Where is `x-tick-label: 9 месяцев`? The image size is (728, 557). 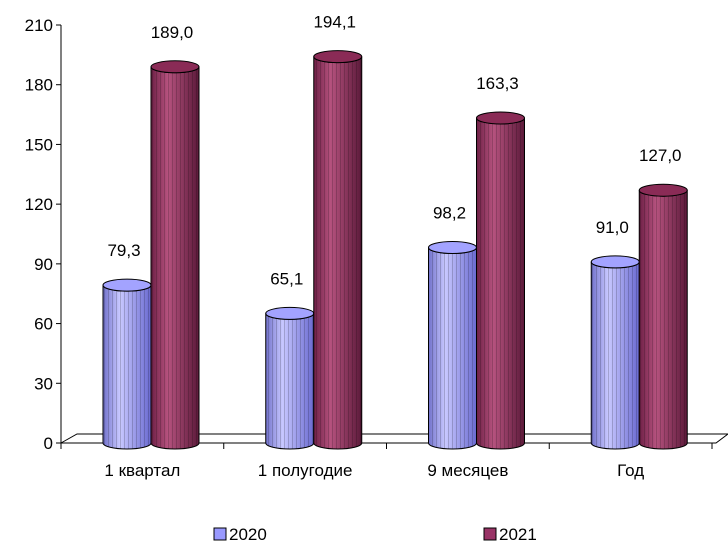 x-tick-label: 9 месяцев is located at coordinates (467, 470).